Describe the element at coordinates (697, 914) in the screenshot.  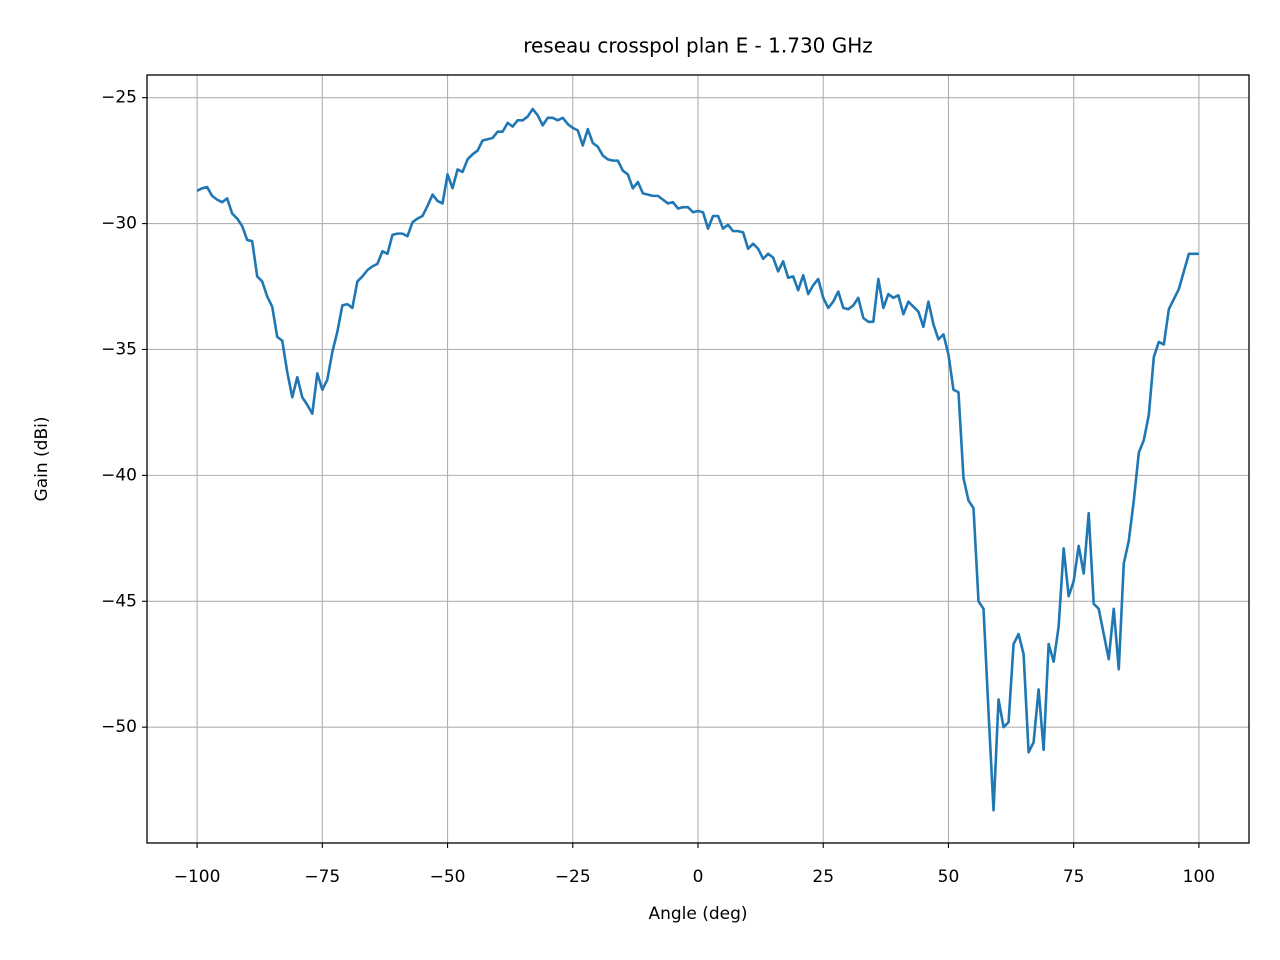
I see `x-axis-label: Angle (deg)` at that location.